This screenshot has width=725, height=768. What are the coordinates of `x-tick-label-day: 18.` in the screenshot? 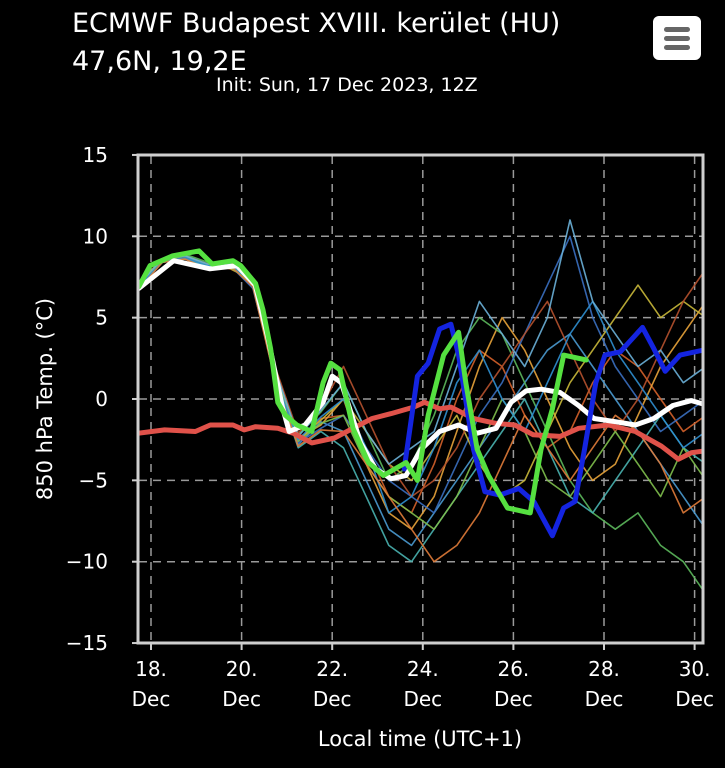 It's located at (151, 669).